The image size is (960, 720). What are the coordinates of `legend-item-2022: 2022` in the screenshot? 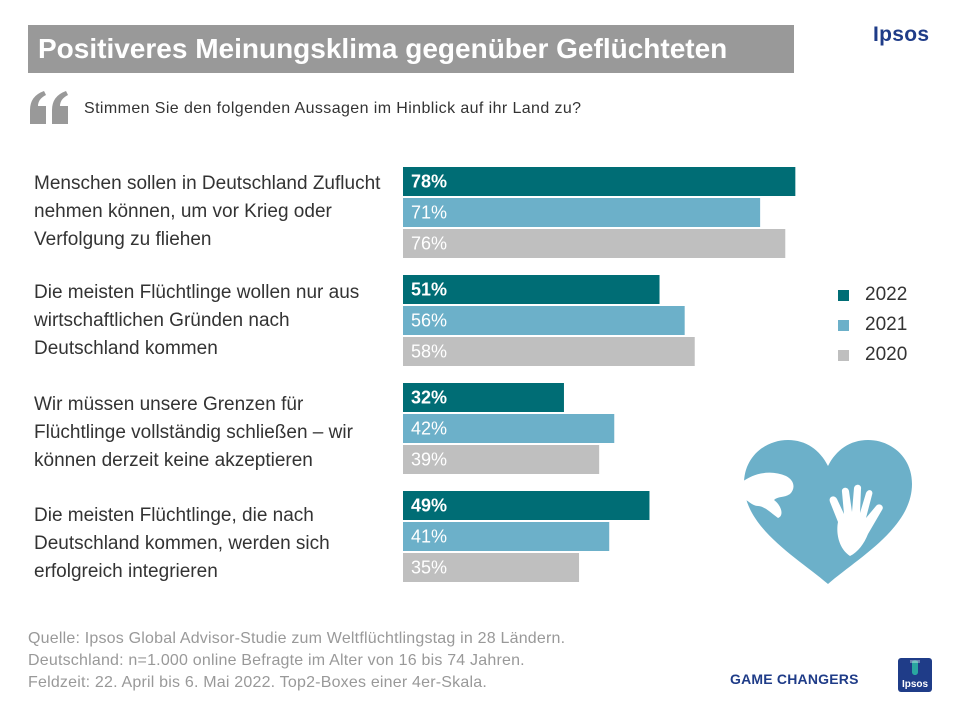 It's located at (872, 295).